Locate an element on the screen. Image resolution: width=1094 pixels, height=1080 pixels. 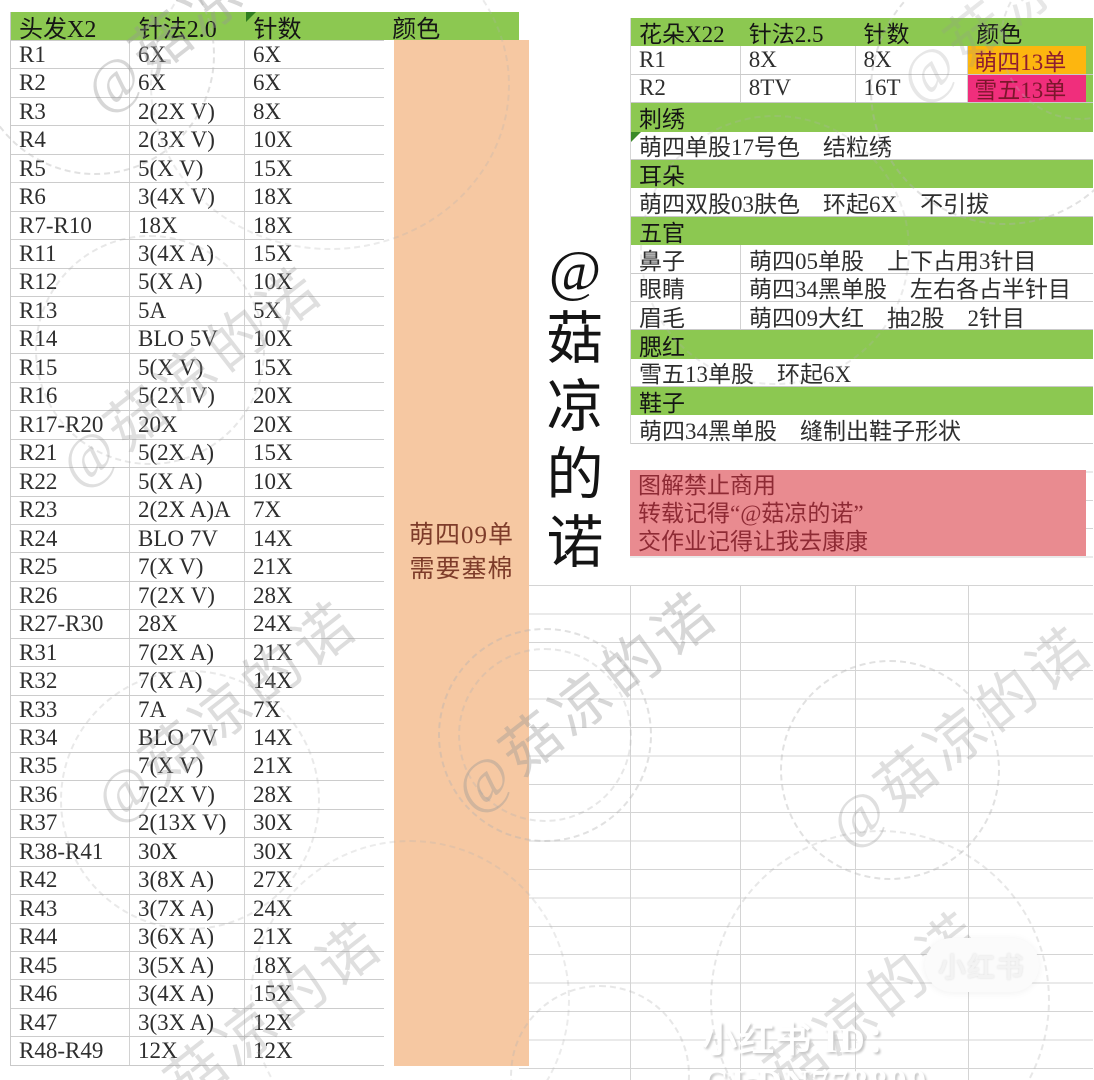
stitch-cell: 3(4X V) is located at coordinates (187, 197).